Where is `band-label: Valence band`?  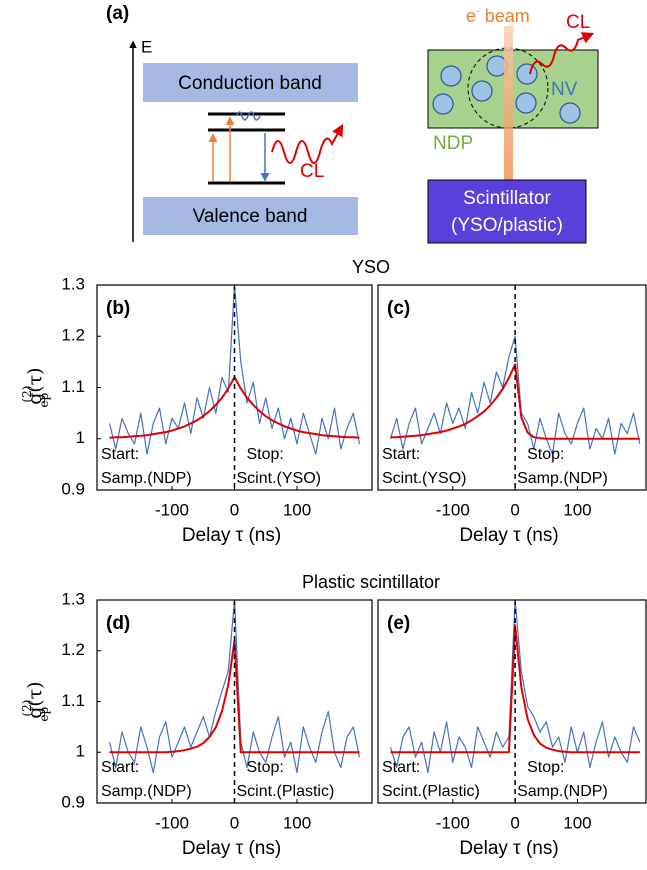 band-label: Valence band is located at coordinates (250, 216).